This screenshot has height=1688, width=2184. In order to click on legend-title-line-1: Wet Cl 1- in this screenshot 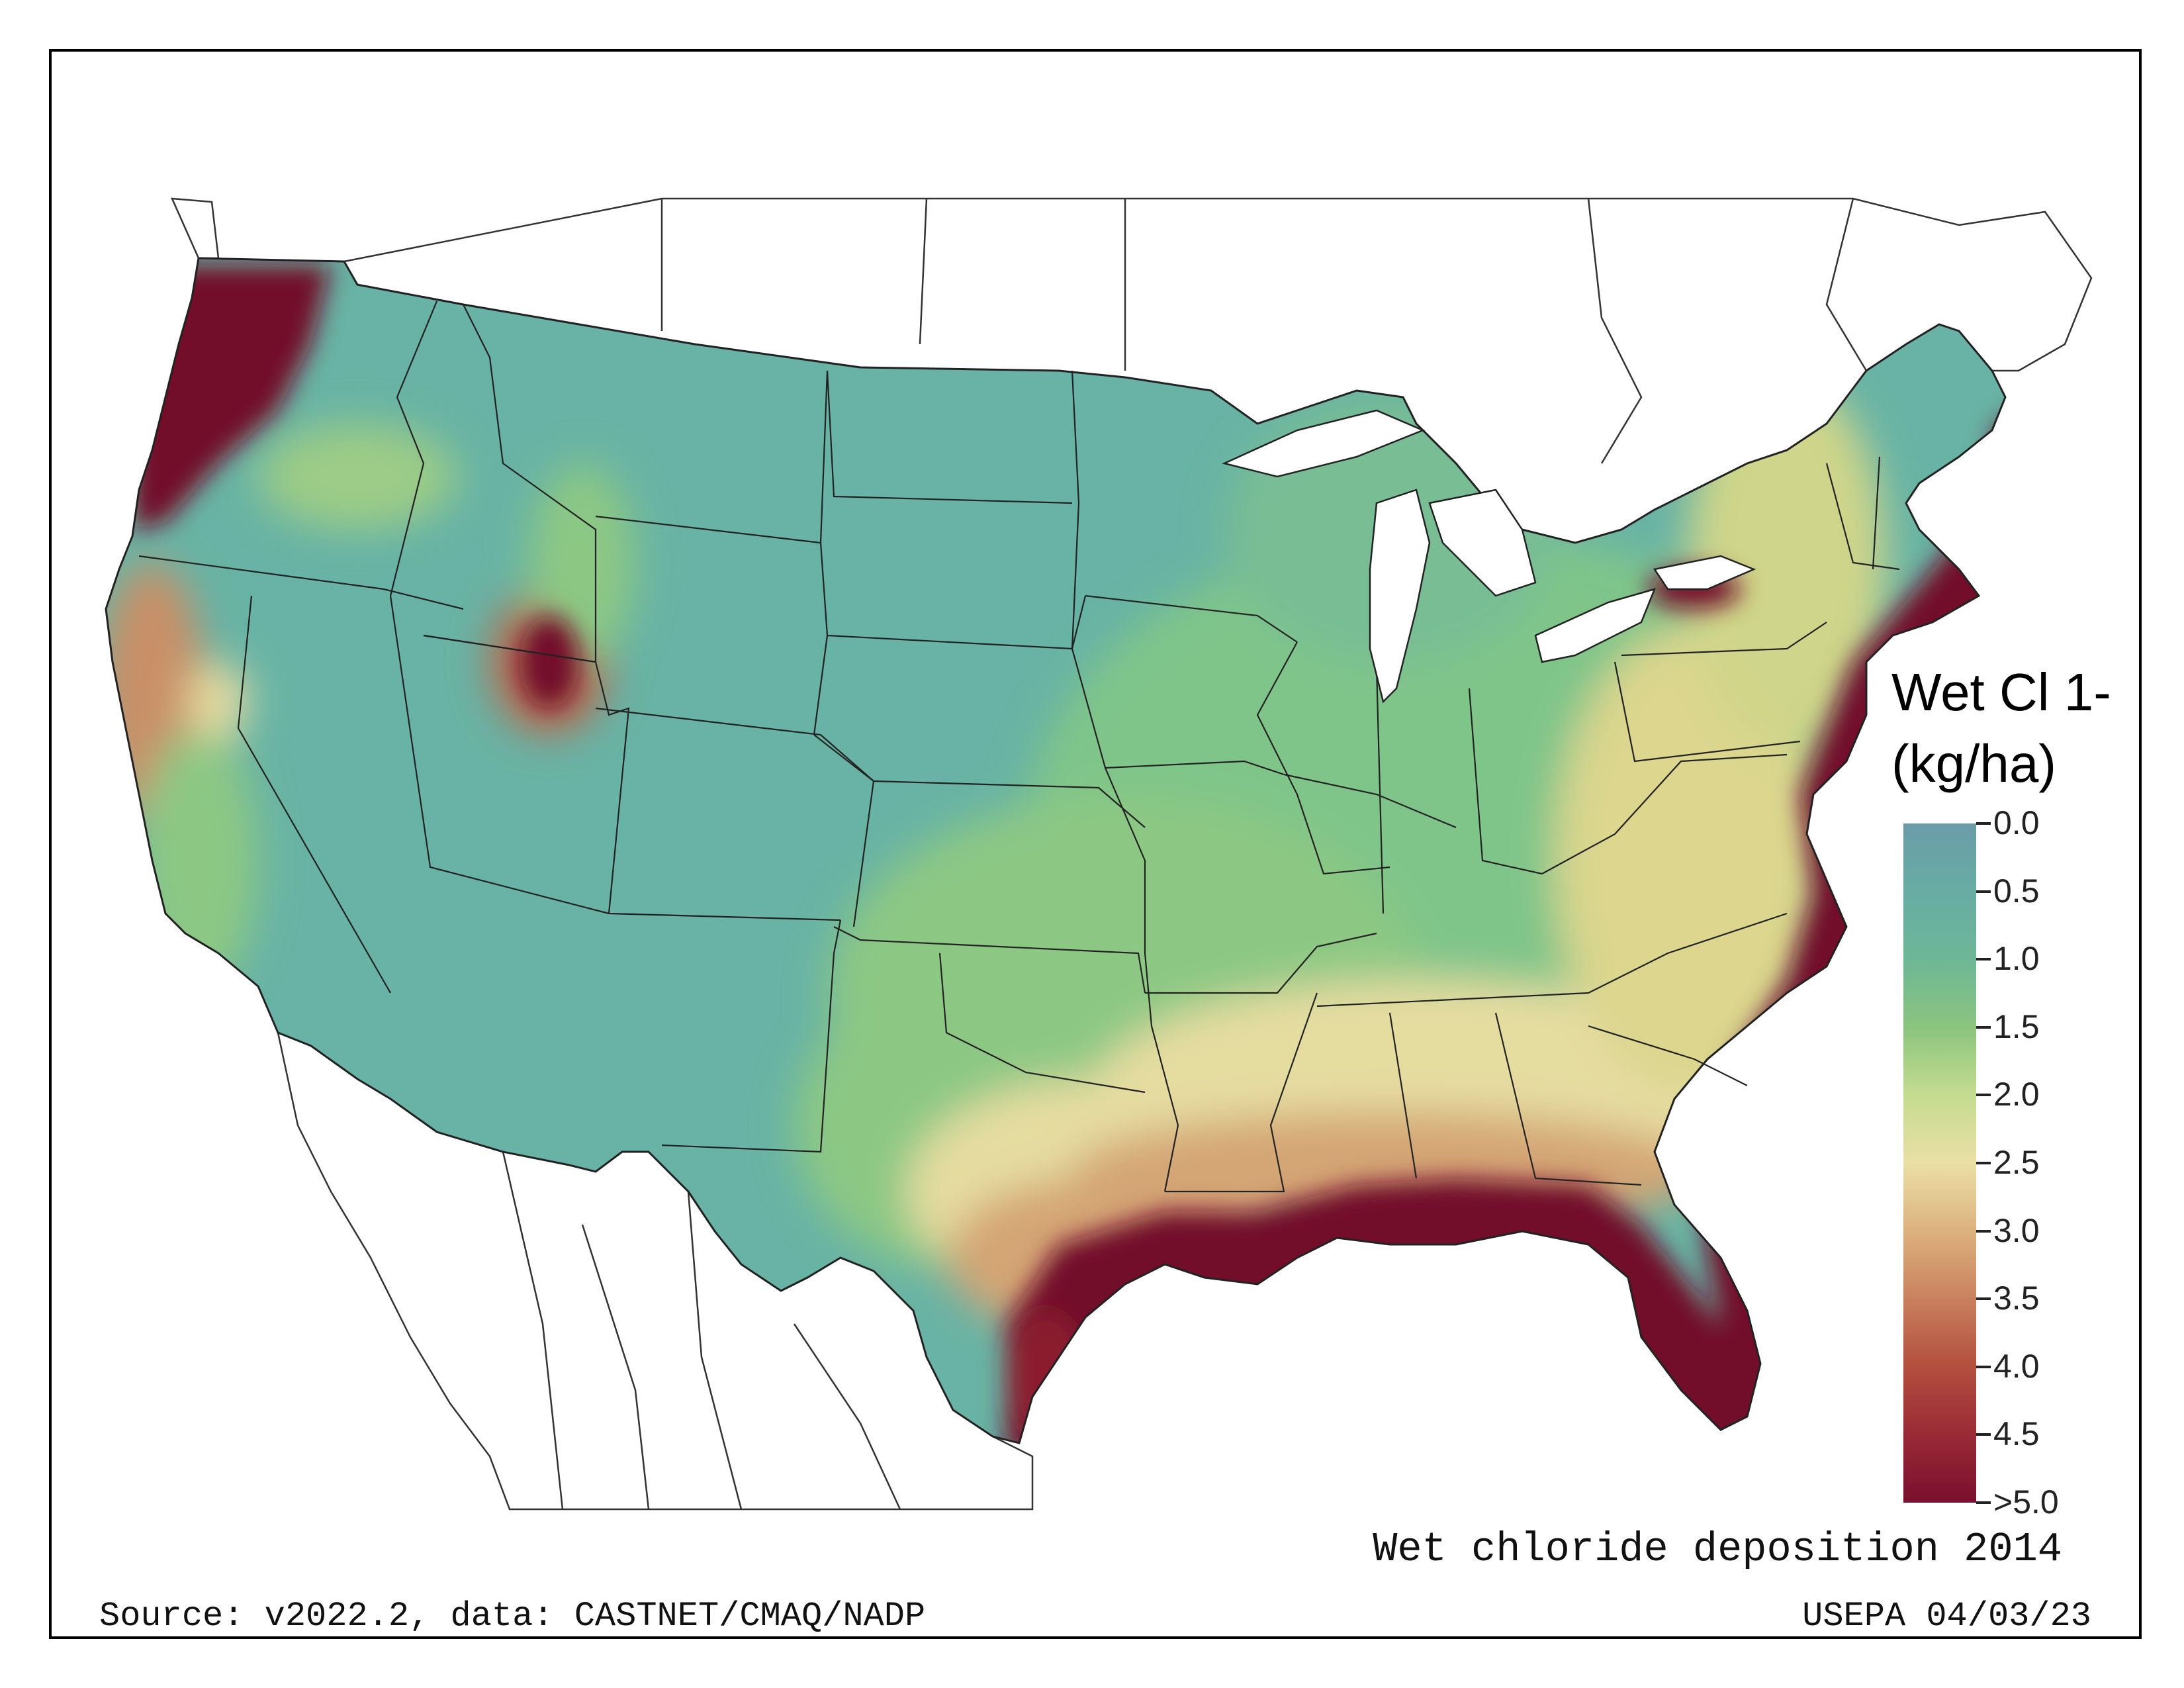, I will do `click(2001, 692)`.